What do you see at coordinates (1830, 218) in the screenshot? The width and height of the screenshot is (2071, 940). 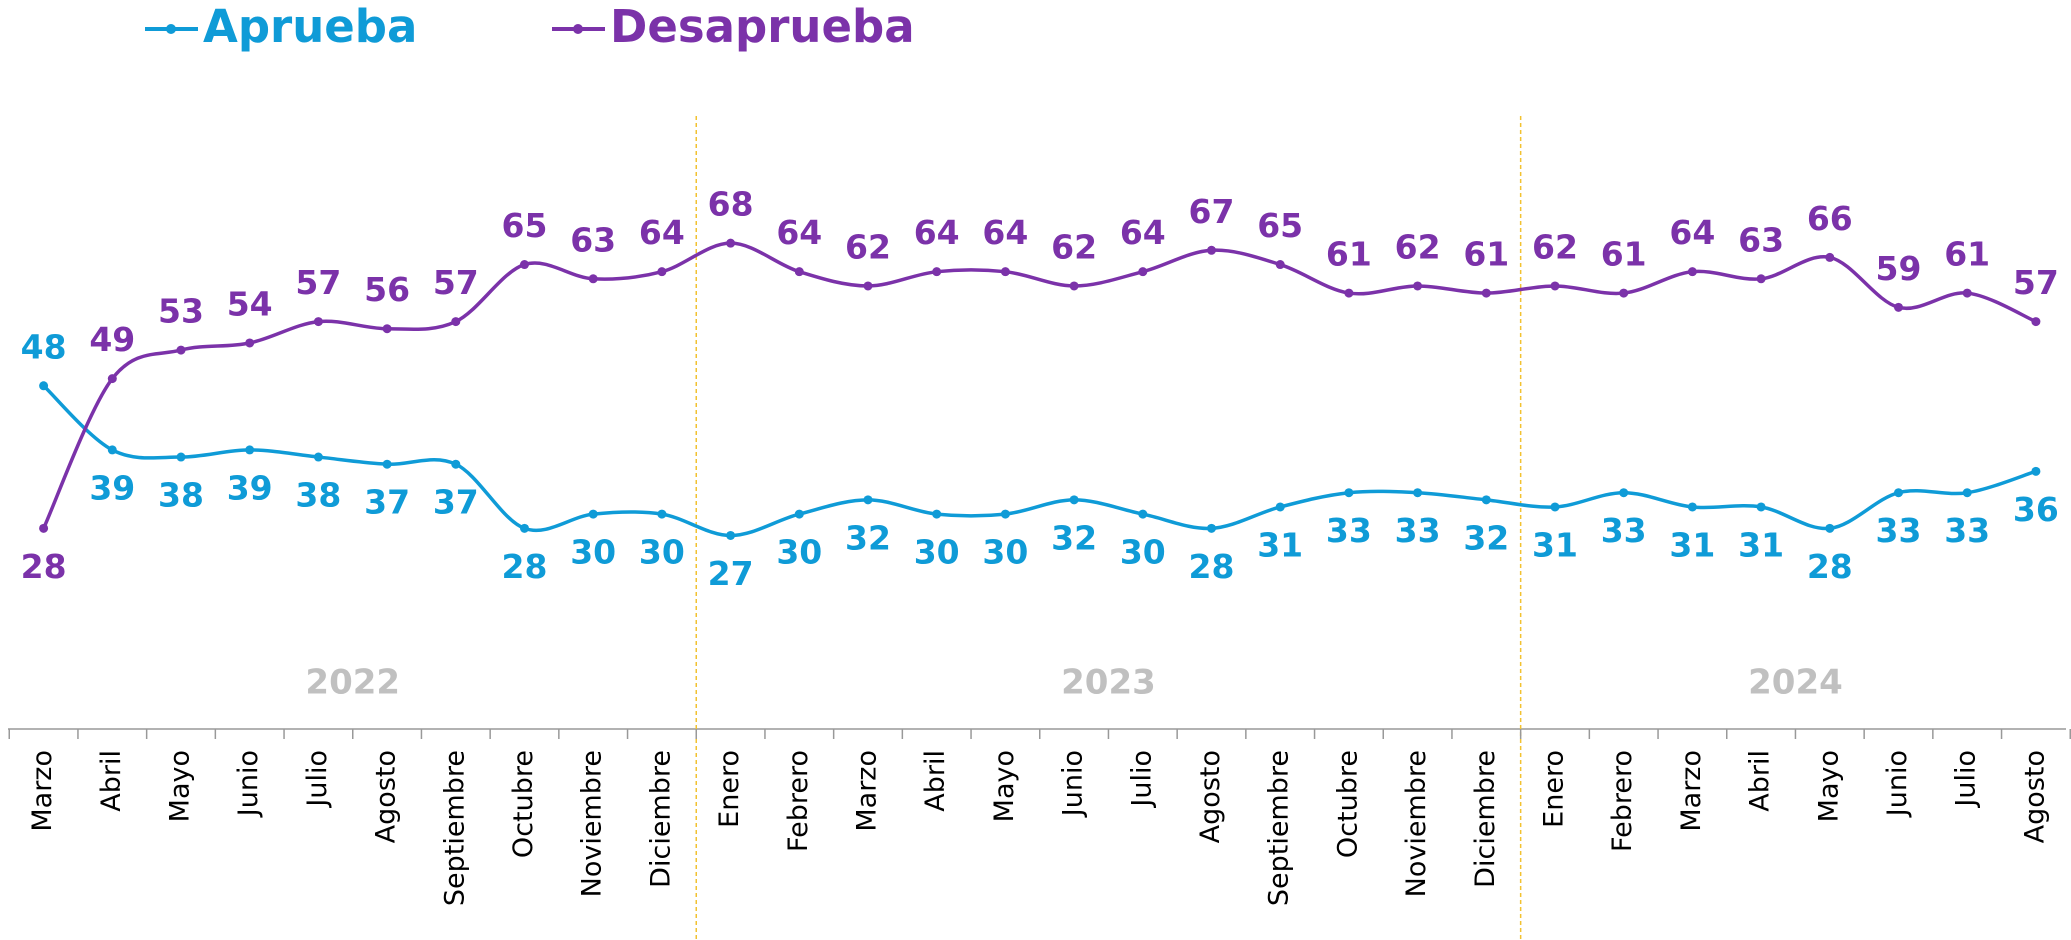 I see `data-label: 66` at bounding box center [1830, 218].